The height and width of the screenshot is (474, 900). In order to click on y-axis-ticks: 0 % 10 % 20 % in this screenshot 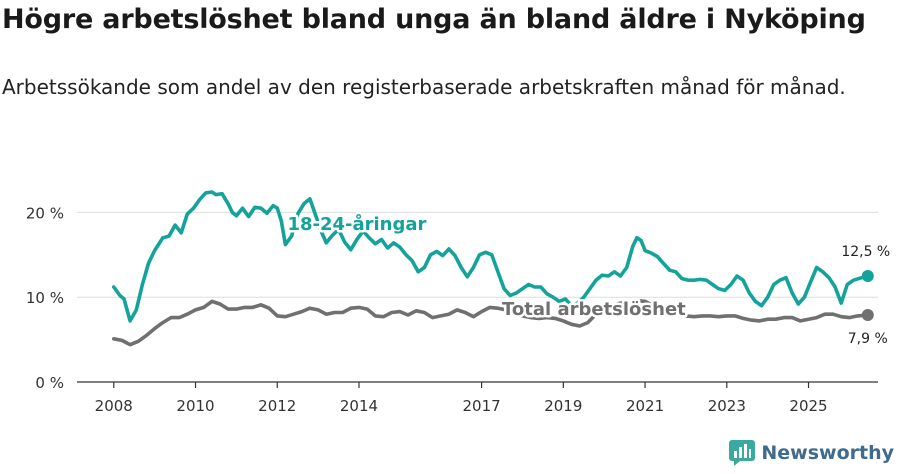, I will do `click(45, 298)`.